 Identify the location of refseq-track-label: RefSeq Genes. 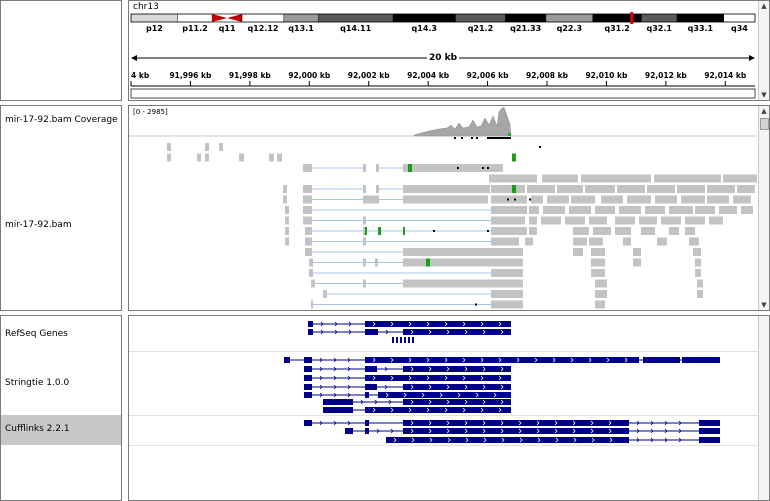
(36, 334).